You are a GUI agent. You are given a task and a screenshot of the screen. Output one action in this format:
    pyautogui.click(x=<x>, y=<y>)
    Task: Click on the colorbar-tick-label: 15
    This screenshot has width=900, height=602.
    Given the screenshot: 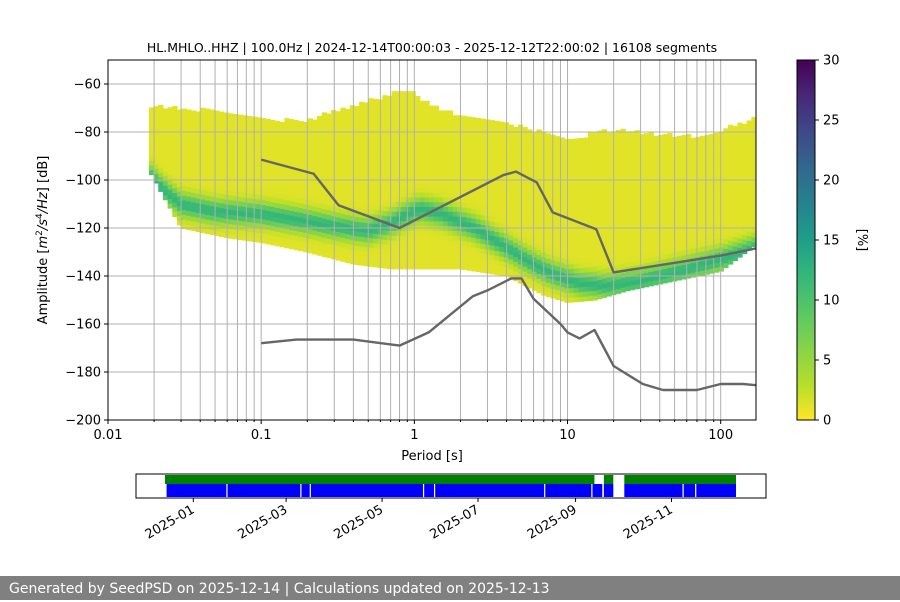 What is the action you would take?
    pyautogui.click(x=831, y=241)
    